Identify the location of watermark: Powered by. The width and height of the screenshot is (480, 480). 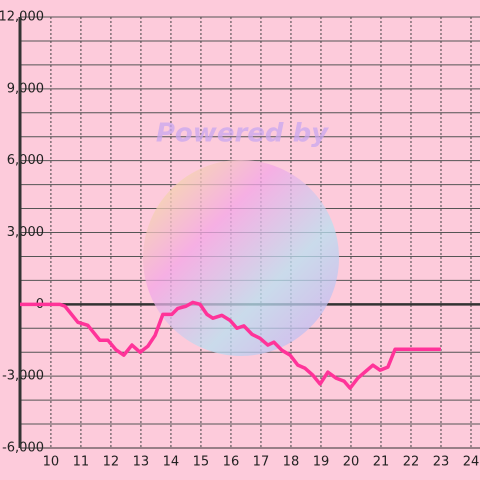
(242, 134).